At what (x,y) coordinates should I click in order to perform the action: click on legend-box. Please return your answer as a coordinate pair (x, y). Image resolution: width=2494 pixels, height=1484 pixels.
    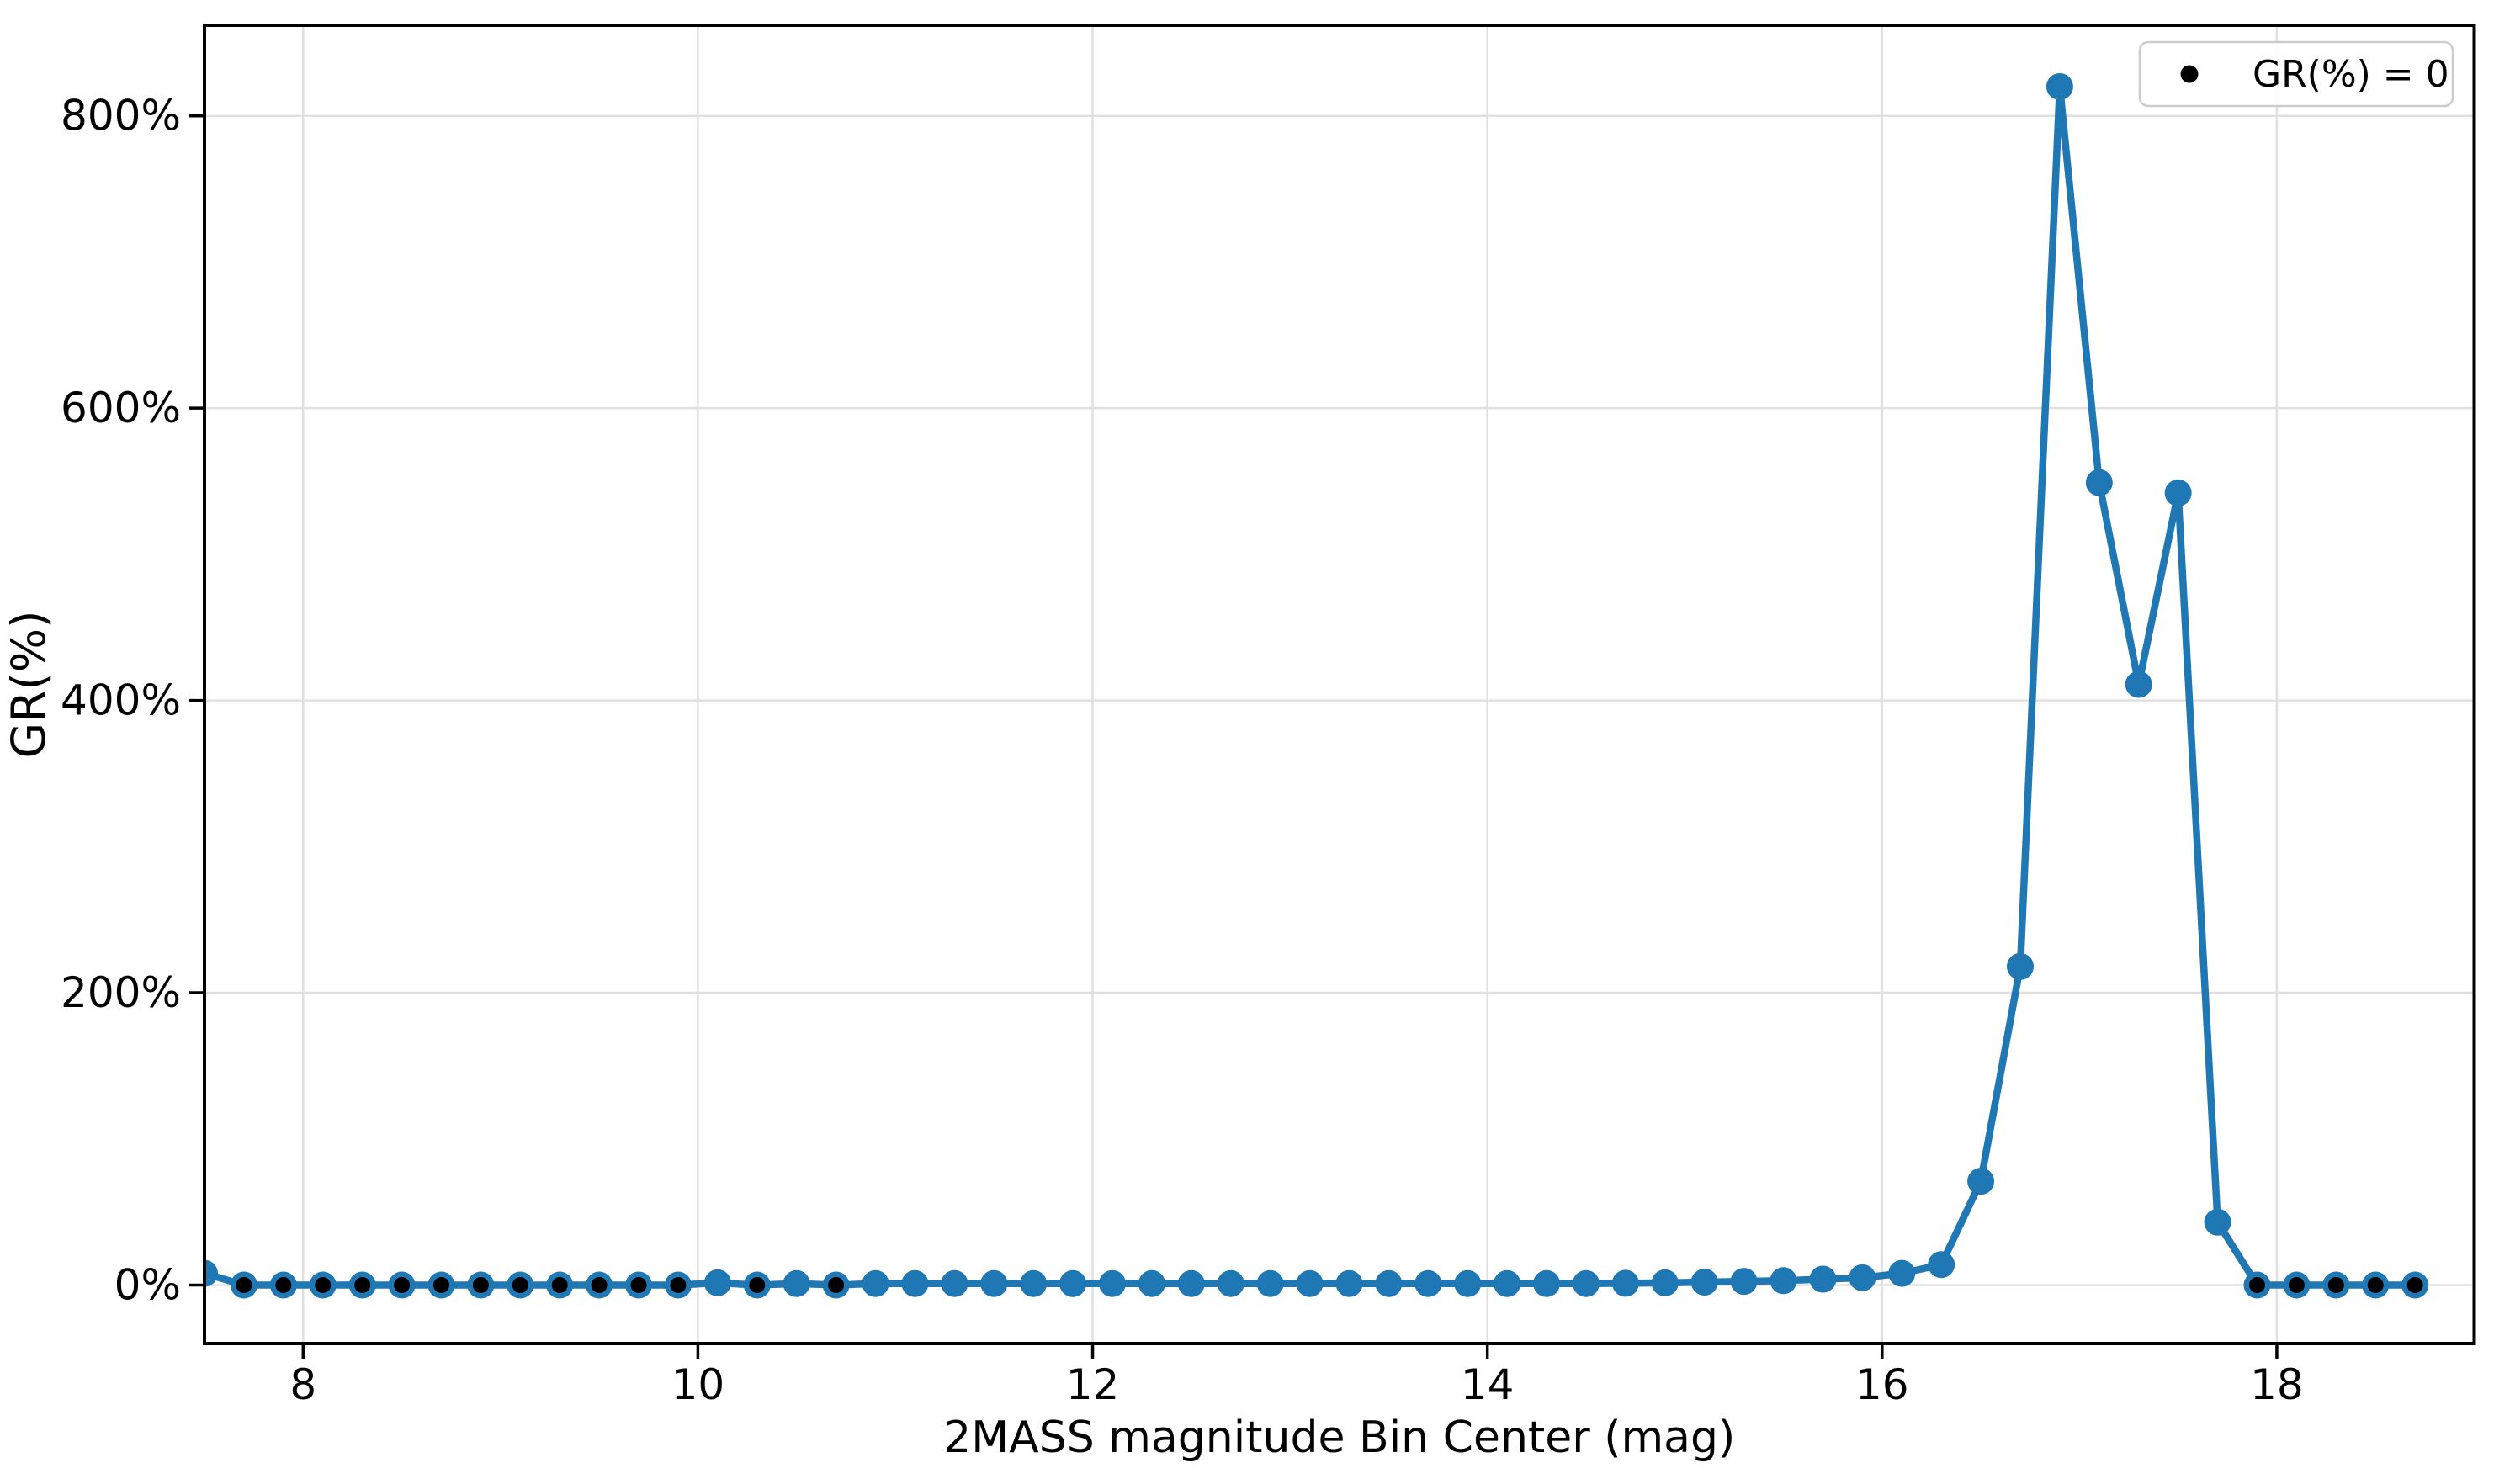
    Looking at the image, I should click on (2296, 74).